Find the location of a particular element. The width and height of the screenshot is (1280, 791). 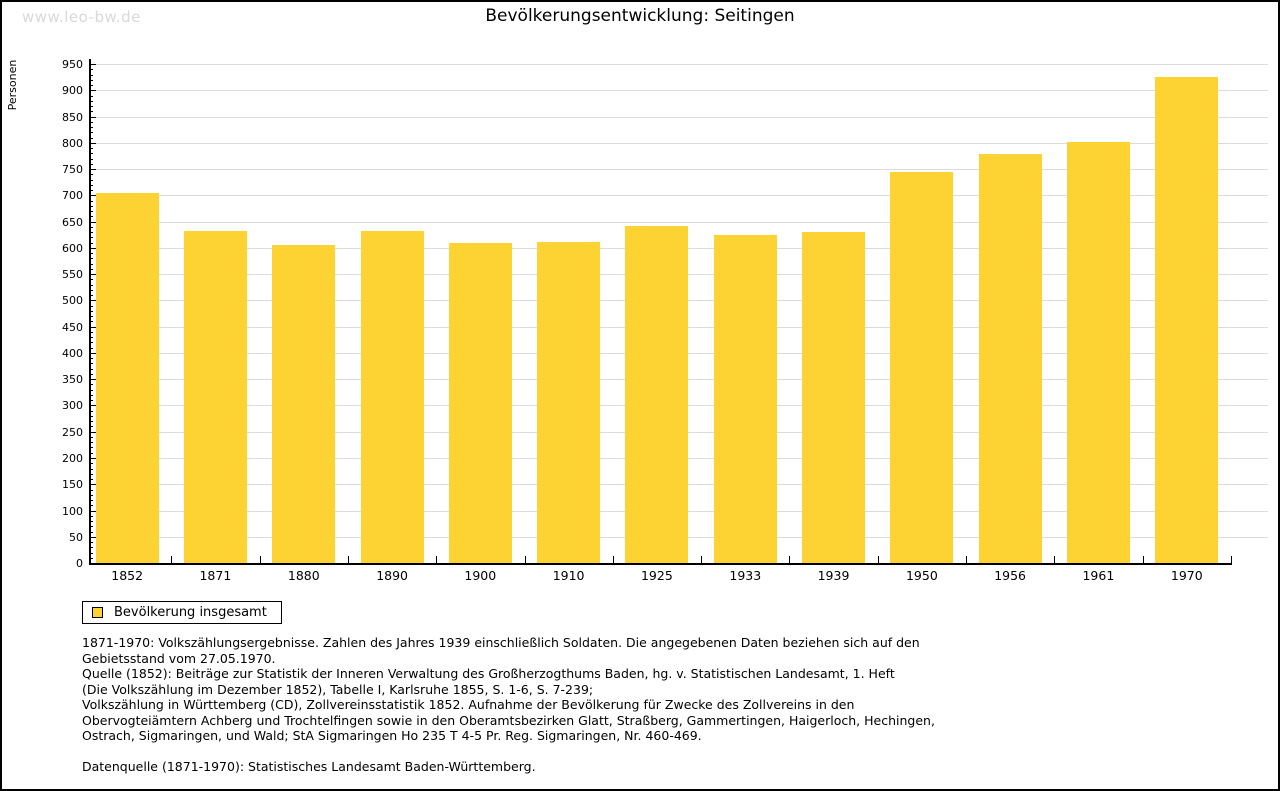

y-tick-label: 950 is located at coordinates (72, 64).